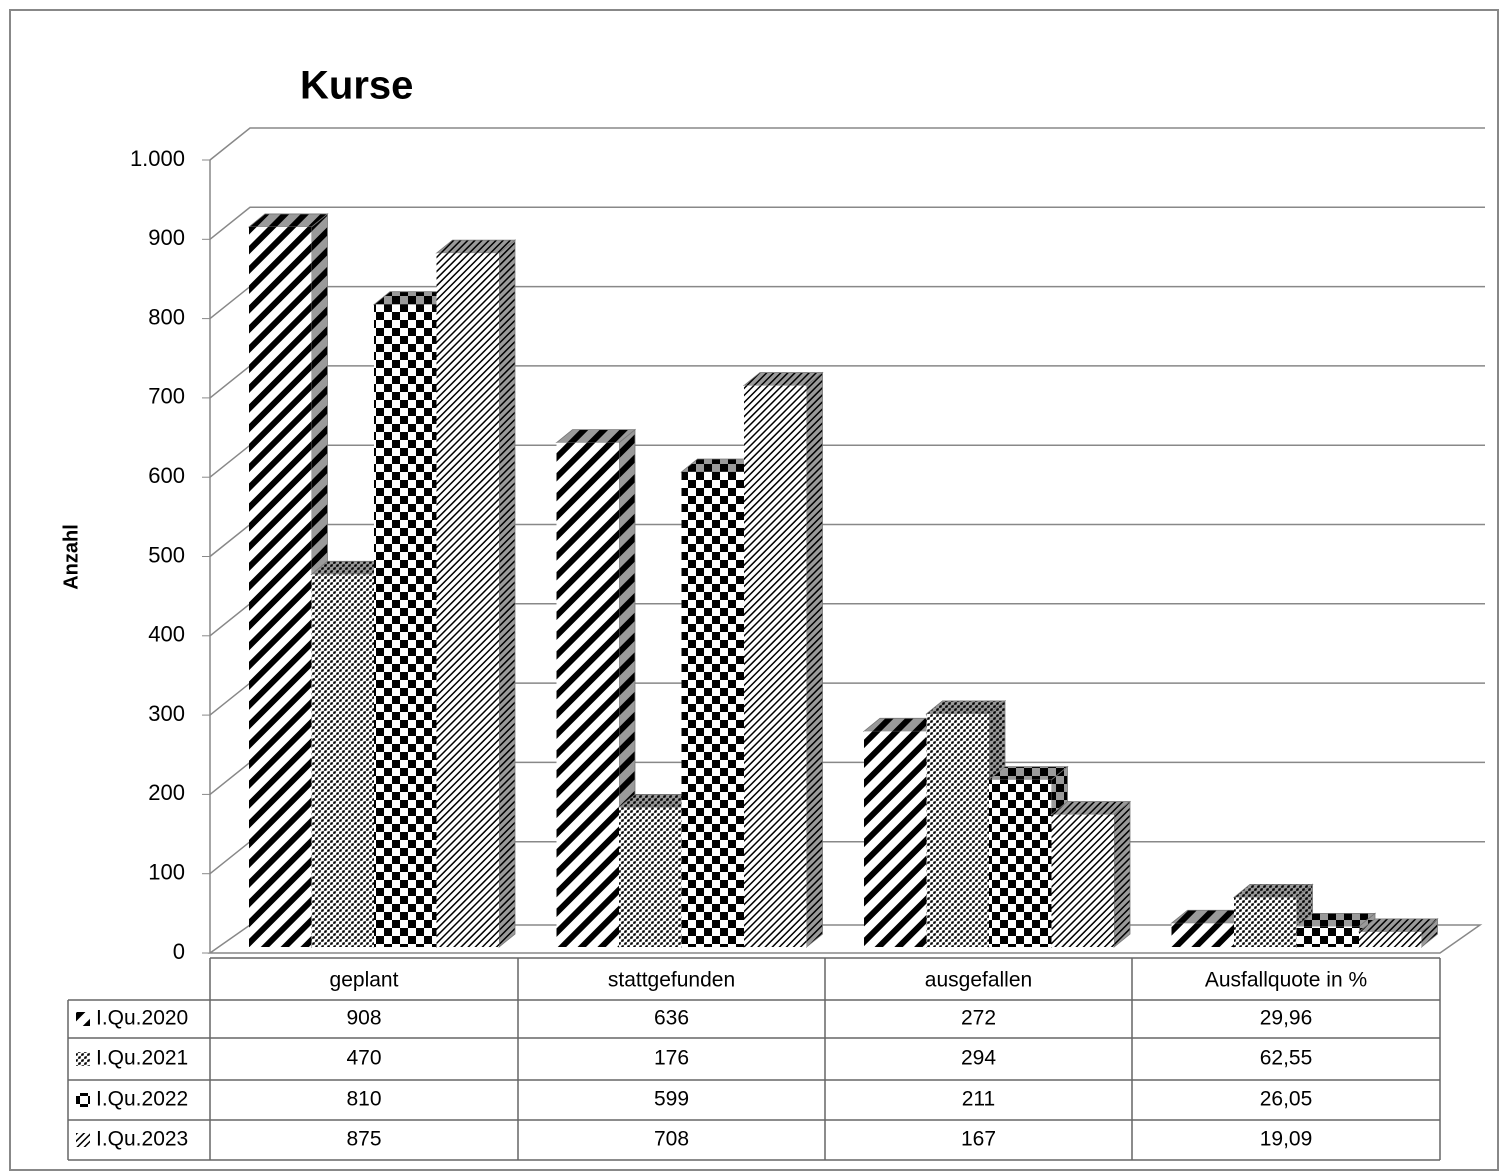  I want to click on legend-label: I.Qu.2020, so click(142, 1018).